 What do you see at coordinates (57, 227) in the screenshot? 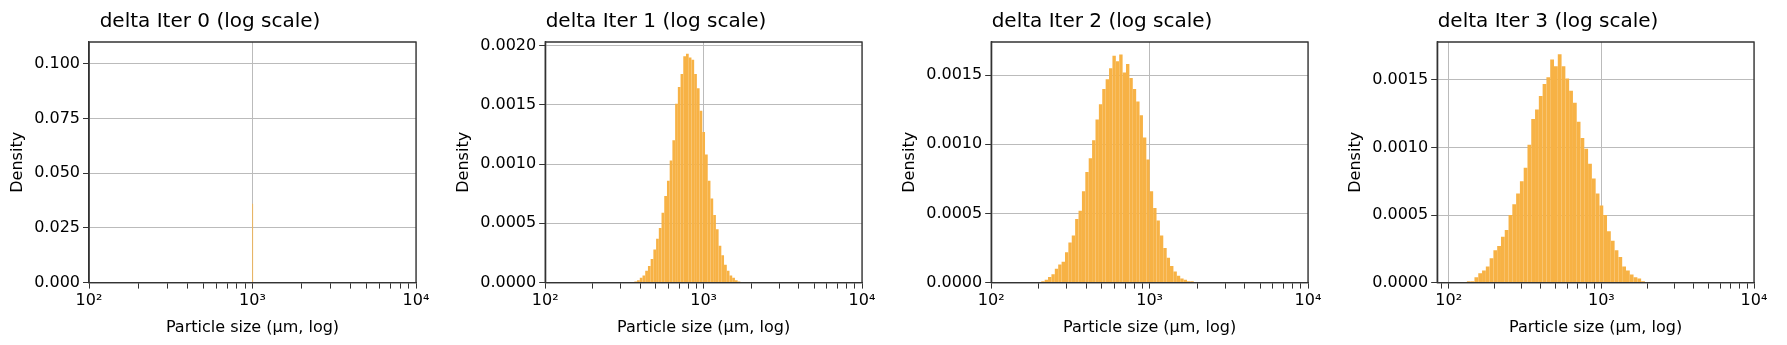
I see `y-tick-label: 0.025` at bounding box center [57, 227].